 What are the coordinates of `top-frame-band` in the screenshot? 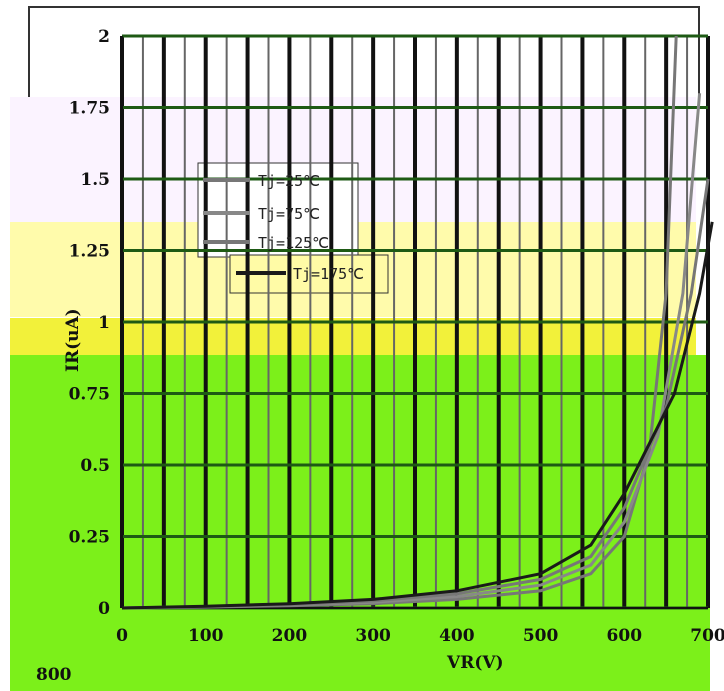 It's located at (364, 52).